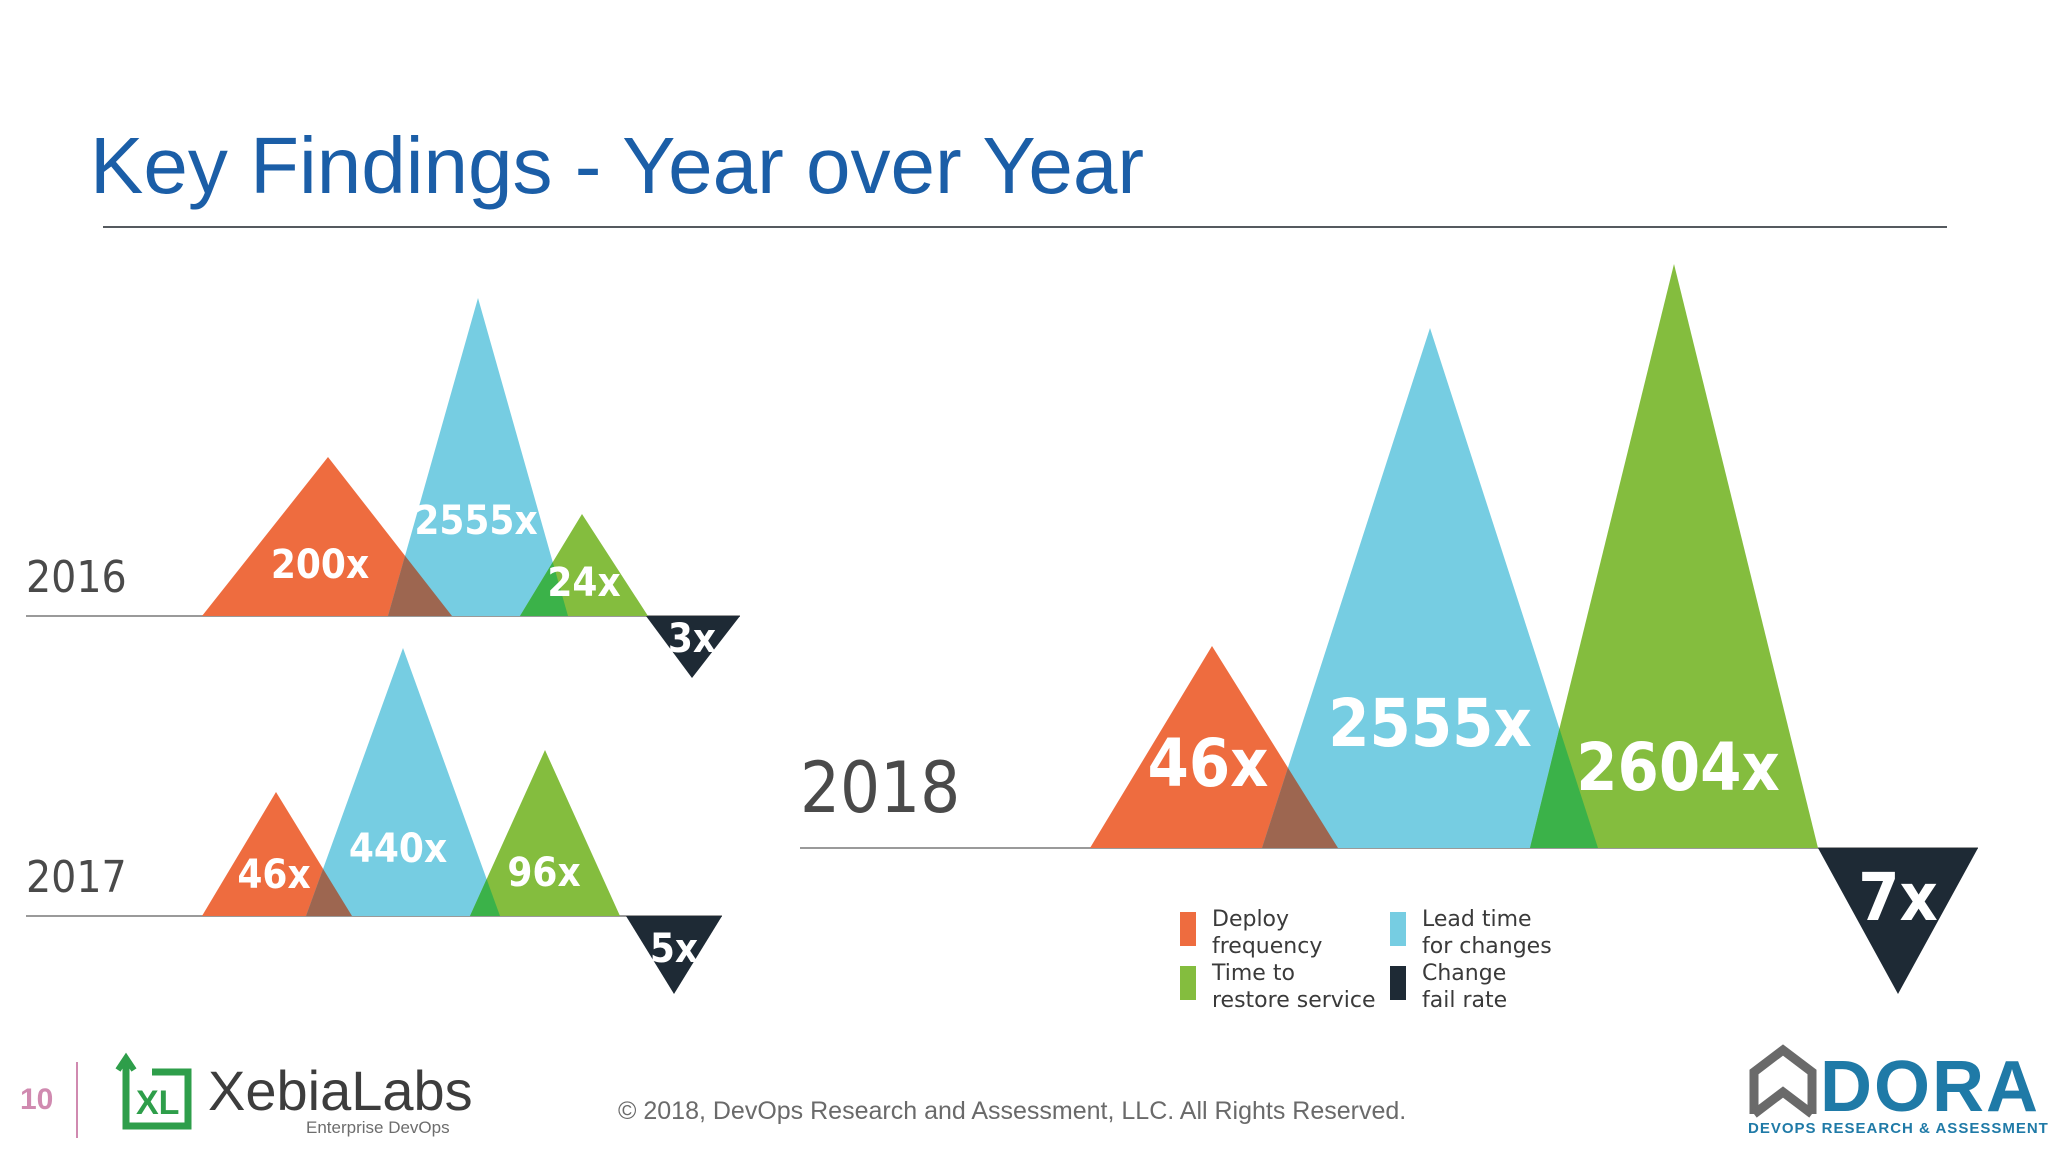 This screenshot has height=1152, width=2048. Describe the element at coordinates (1430, 723) in the screenshot. I see `lead-time-for-changes-value-2018: 2555x` at that location.